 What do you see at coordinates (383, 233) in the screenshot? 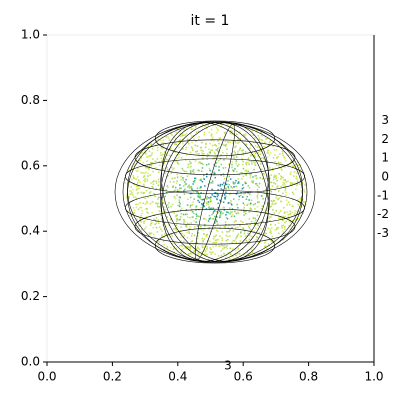
I see `z-tick-label: -3` at bounding box center [383, 233].